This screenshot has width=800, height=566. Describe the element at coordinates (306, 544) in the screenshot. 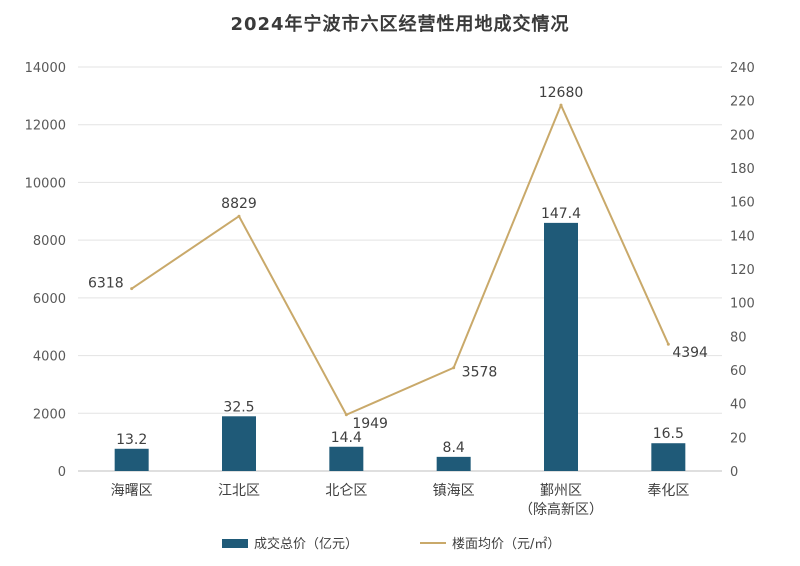

I see `legend-label-bar: 成交总价（亿元）` at that location.